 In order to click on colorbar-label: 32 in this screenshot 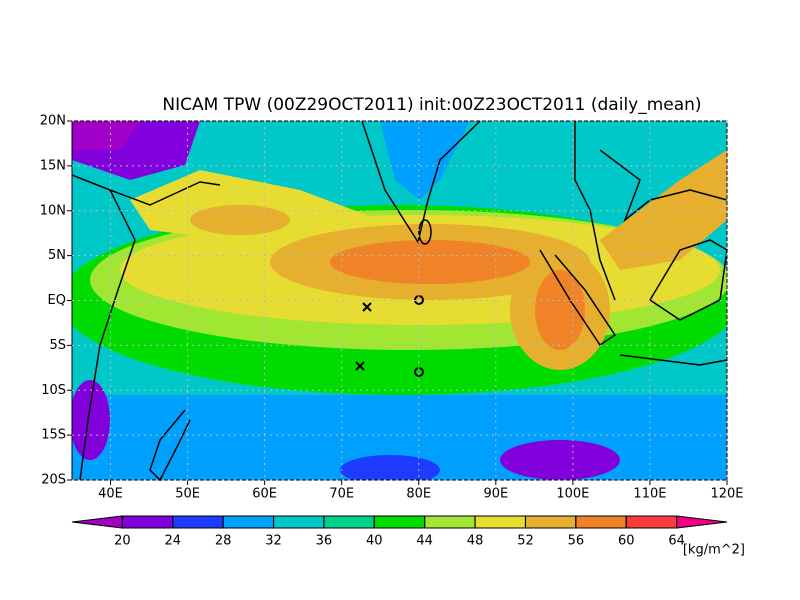, I will do `click(273, 541)`.